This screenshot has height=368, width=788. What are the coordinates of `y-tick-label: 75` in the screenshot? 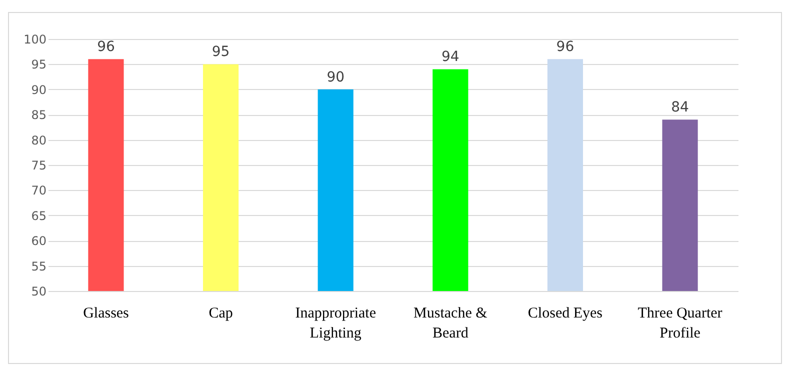 It's located at (38, 165).